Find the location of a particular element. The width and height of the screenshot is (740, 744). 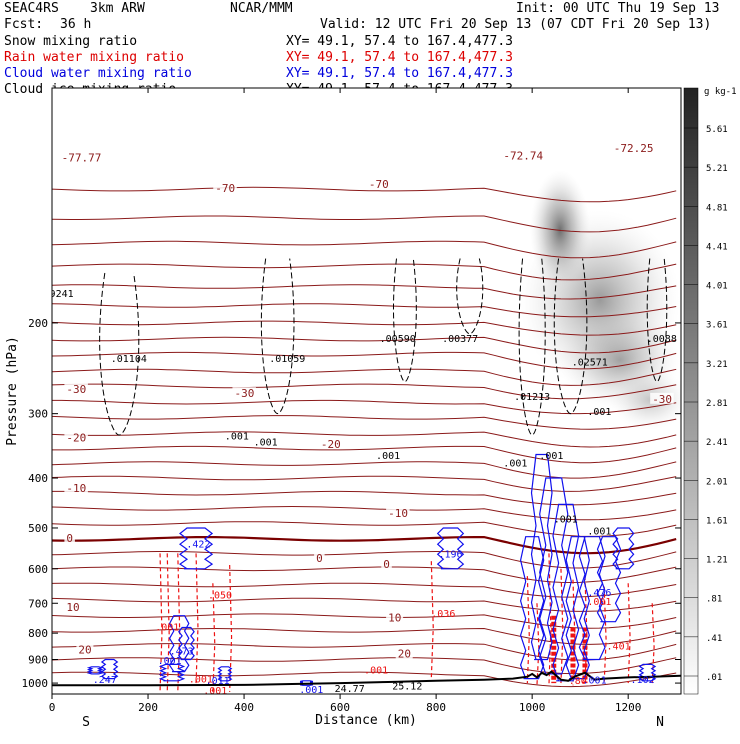

x-tick-label: 200 is located at coordinates (148, 707).